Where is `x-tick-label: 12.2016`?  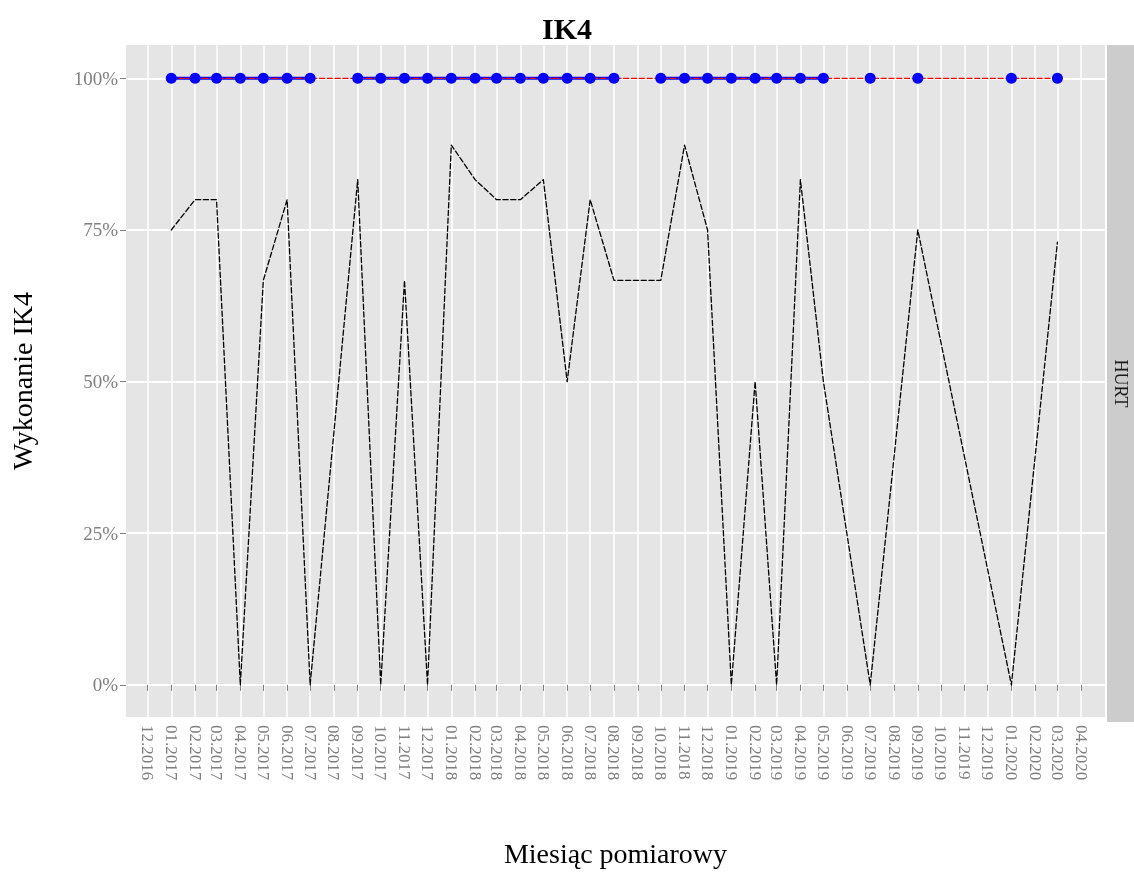 x-tick-label: 12.2016 is located at coordinates (147, 753).